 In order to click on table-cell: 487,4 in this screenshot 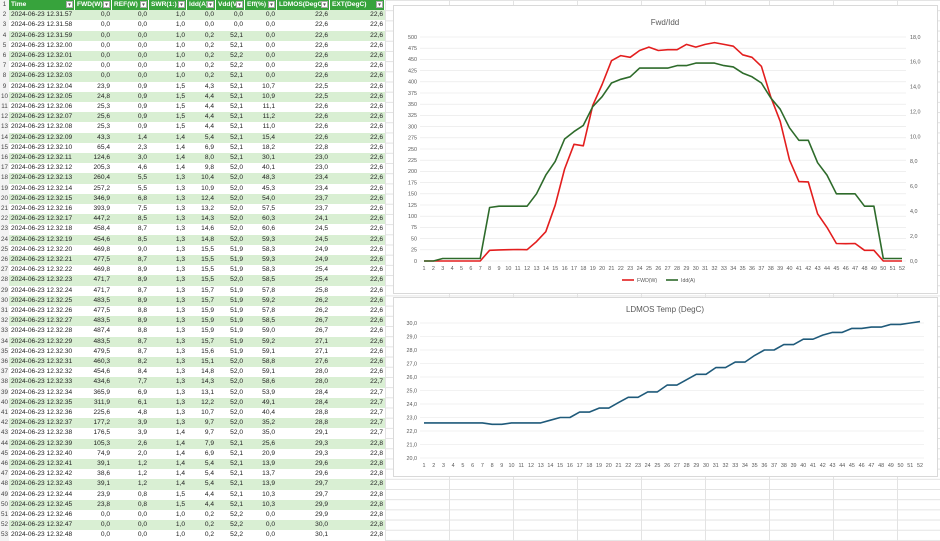, I will do `click(101, 331)`.